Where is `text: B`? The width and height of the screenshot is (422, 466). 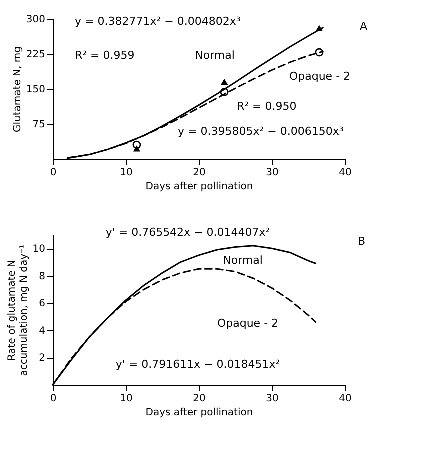 text: B is located at coordinates (362, 241).